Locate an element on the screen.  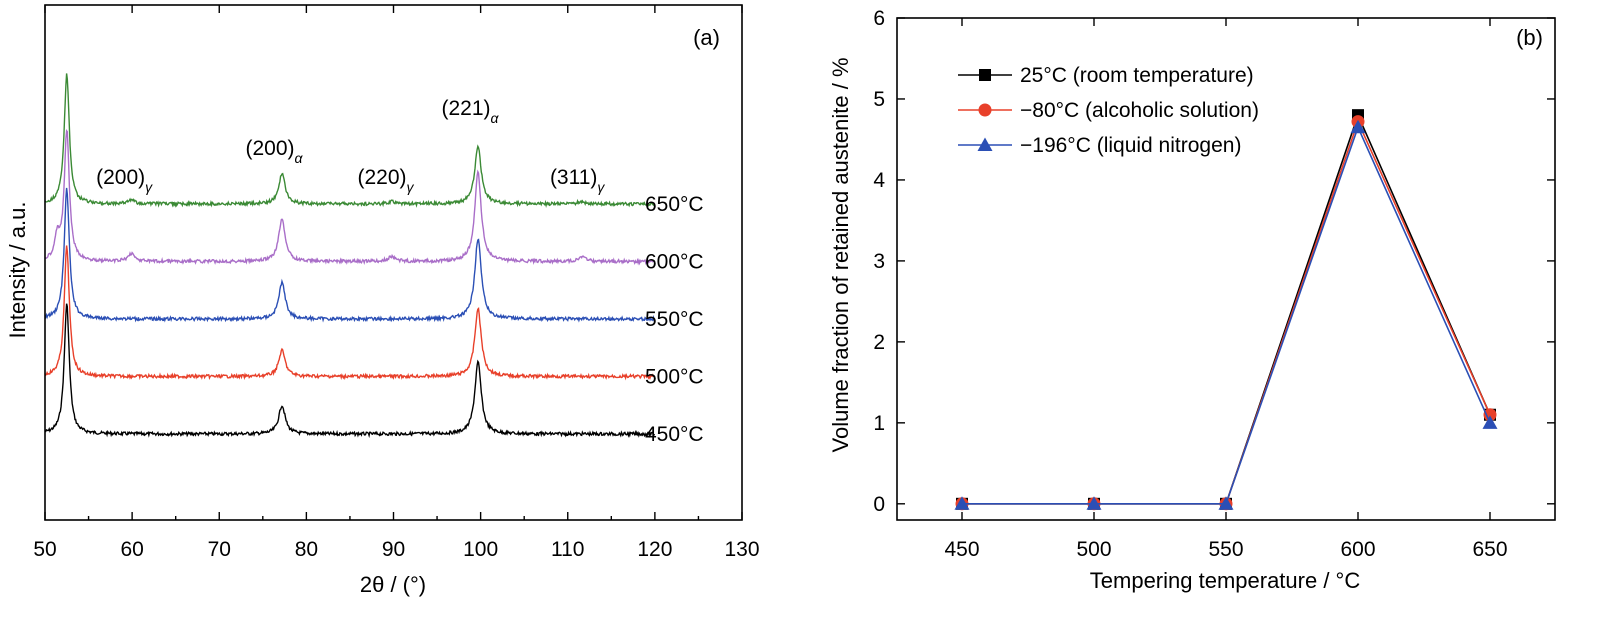
x-tick-label: 60 is located at coordinates (131, 549).